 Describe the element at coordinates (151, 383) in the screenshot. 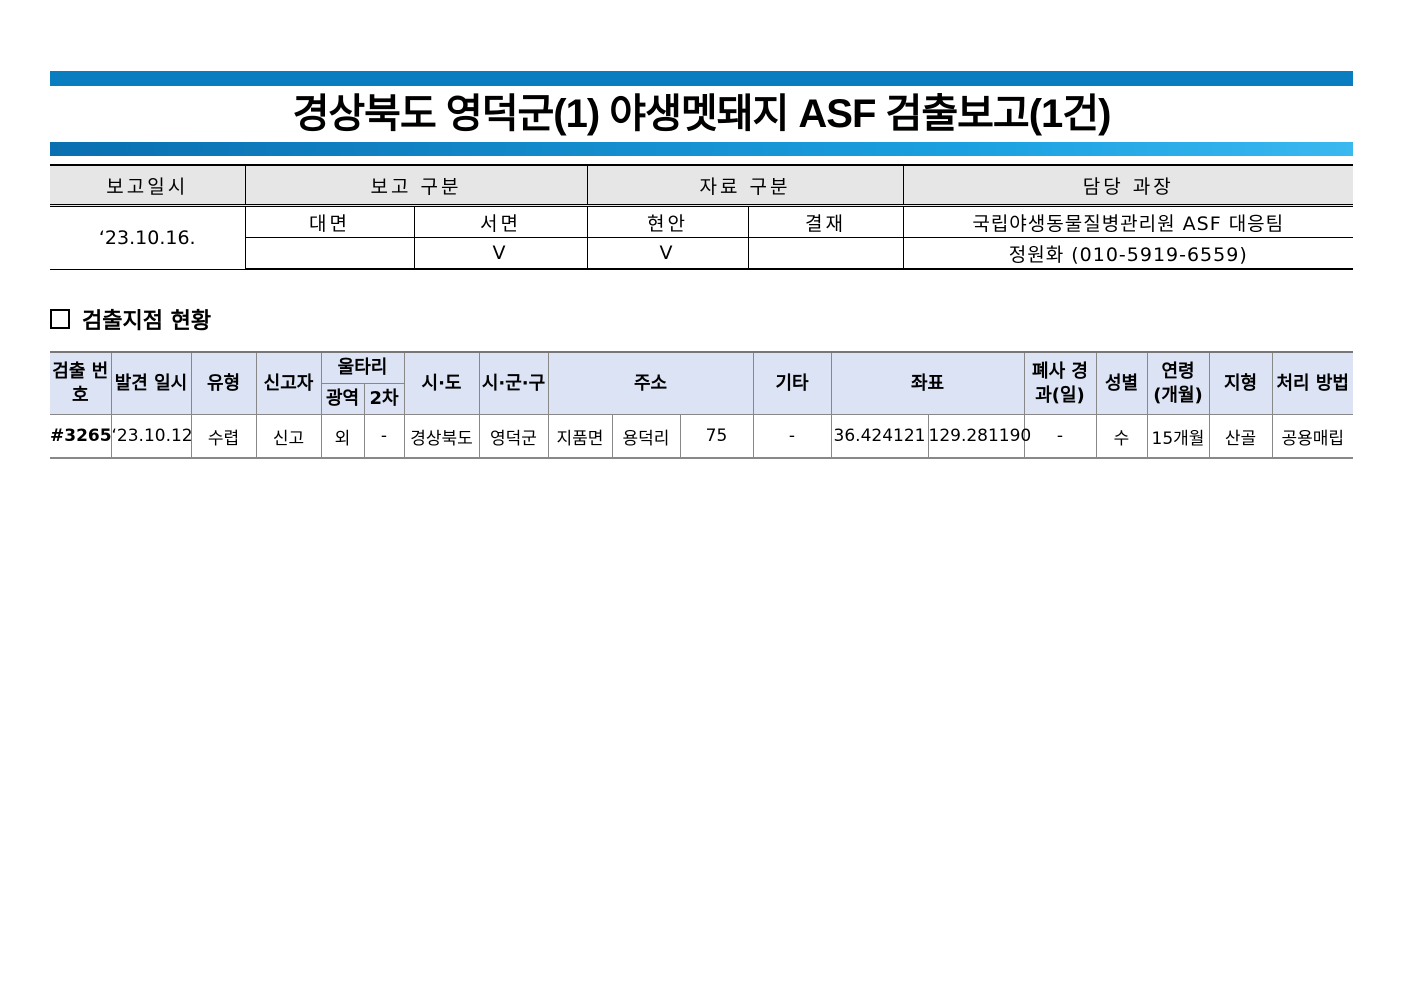

I see `th-date: 발견 일시` at that location.